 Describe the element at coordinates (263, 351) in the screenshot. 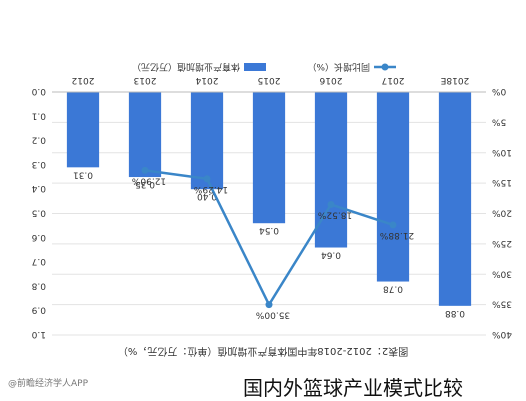

I see `chart-title: 图表2：2012-2018年中国体育产业增加值（单位：万亿元，%）` at that location.